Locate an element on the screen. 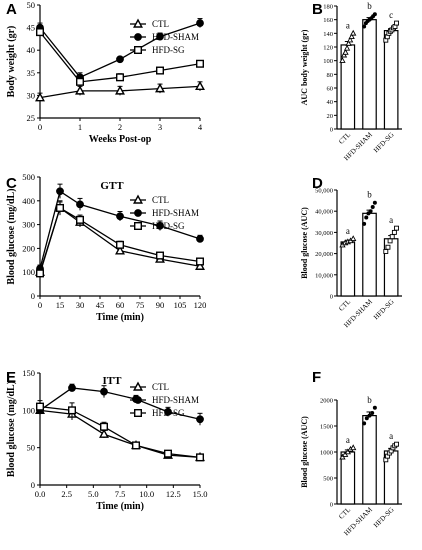 This screenshot has width=422, height=550. panel-letter: C is located at coordinates (11, 183).